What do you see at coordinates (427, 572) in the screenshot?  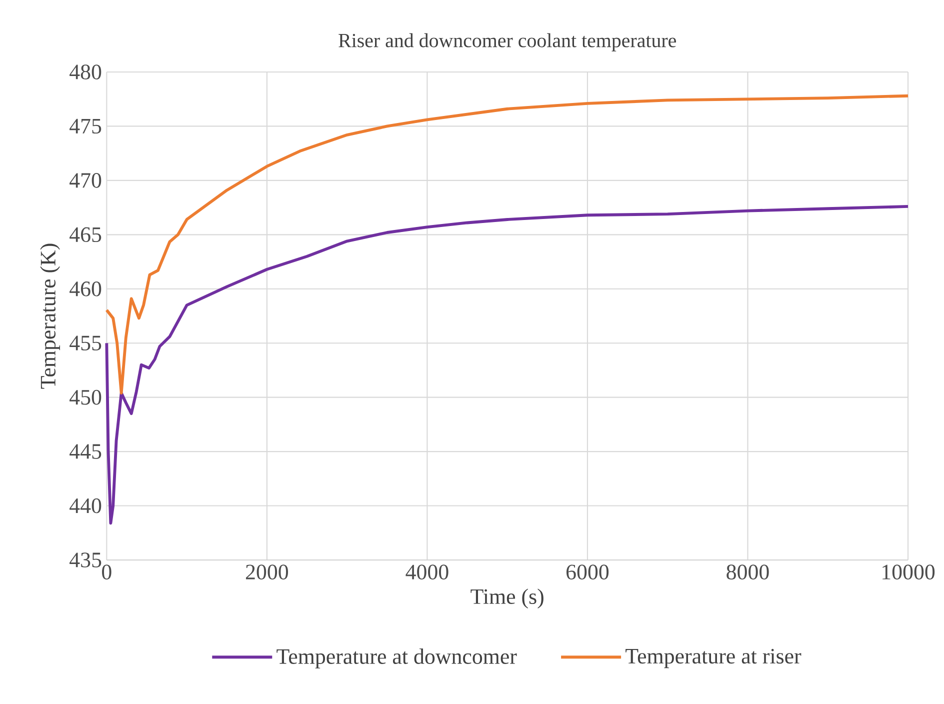 I see `x-tick-label: 4000` at bounding box center [427, 572].